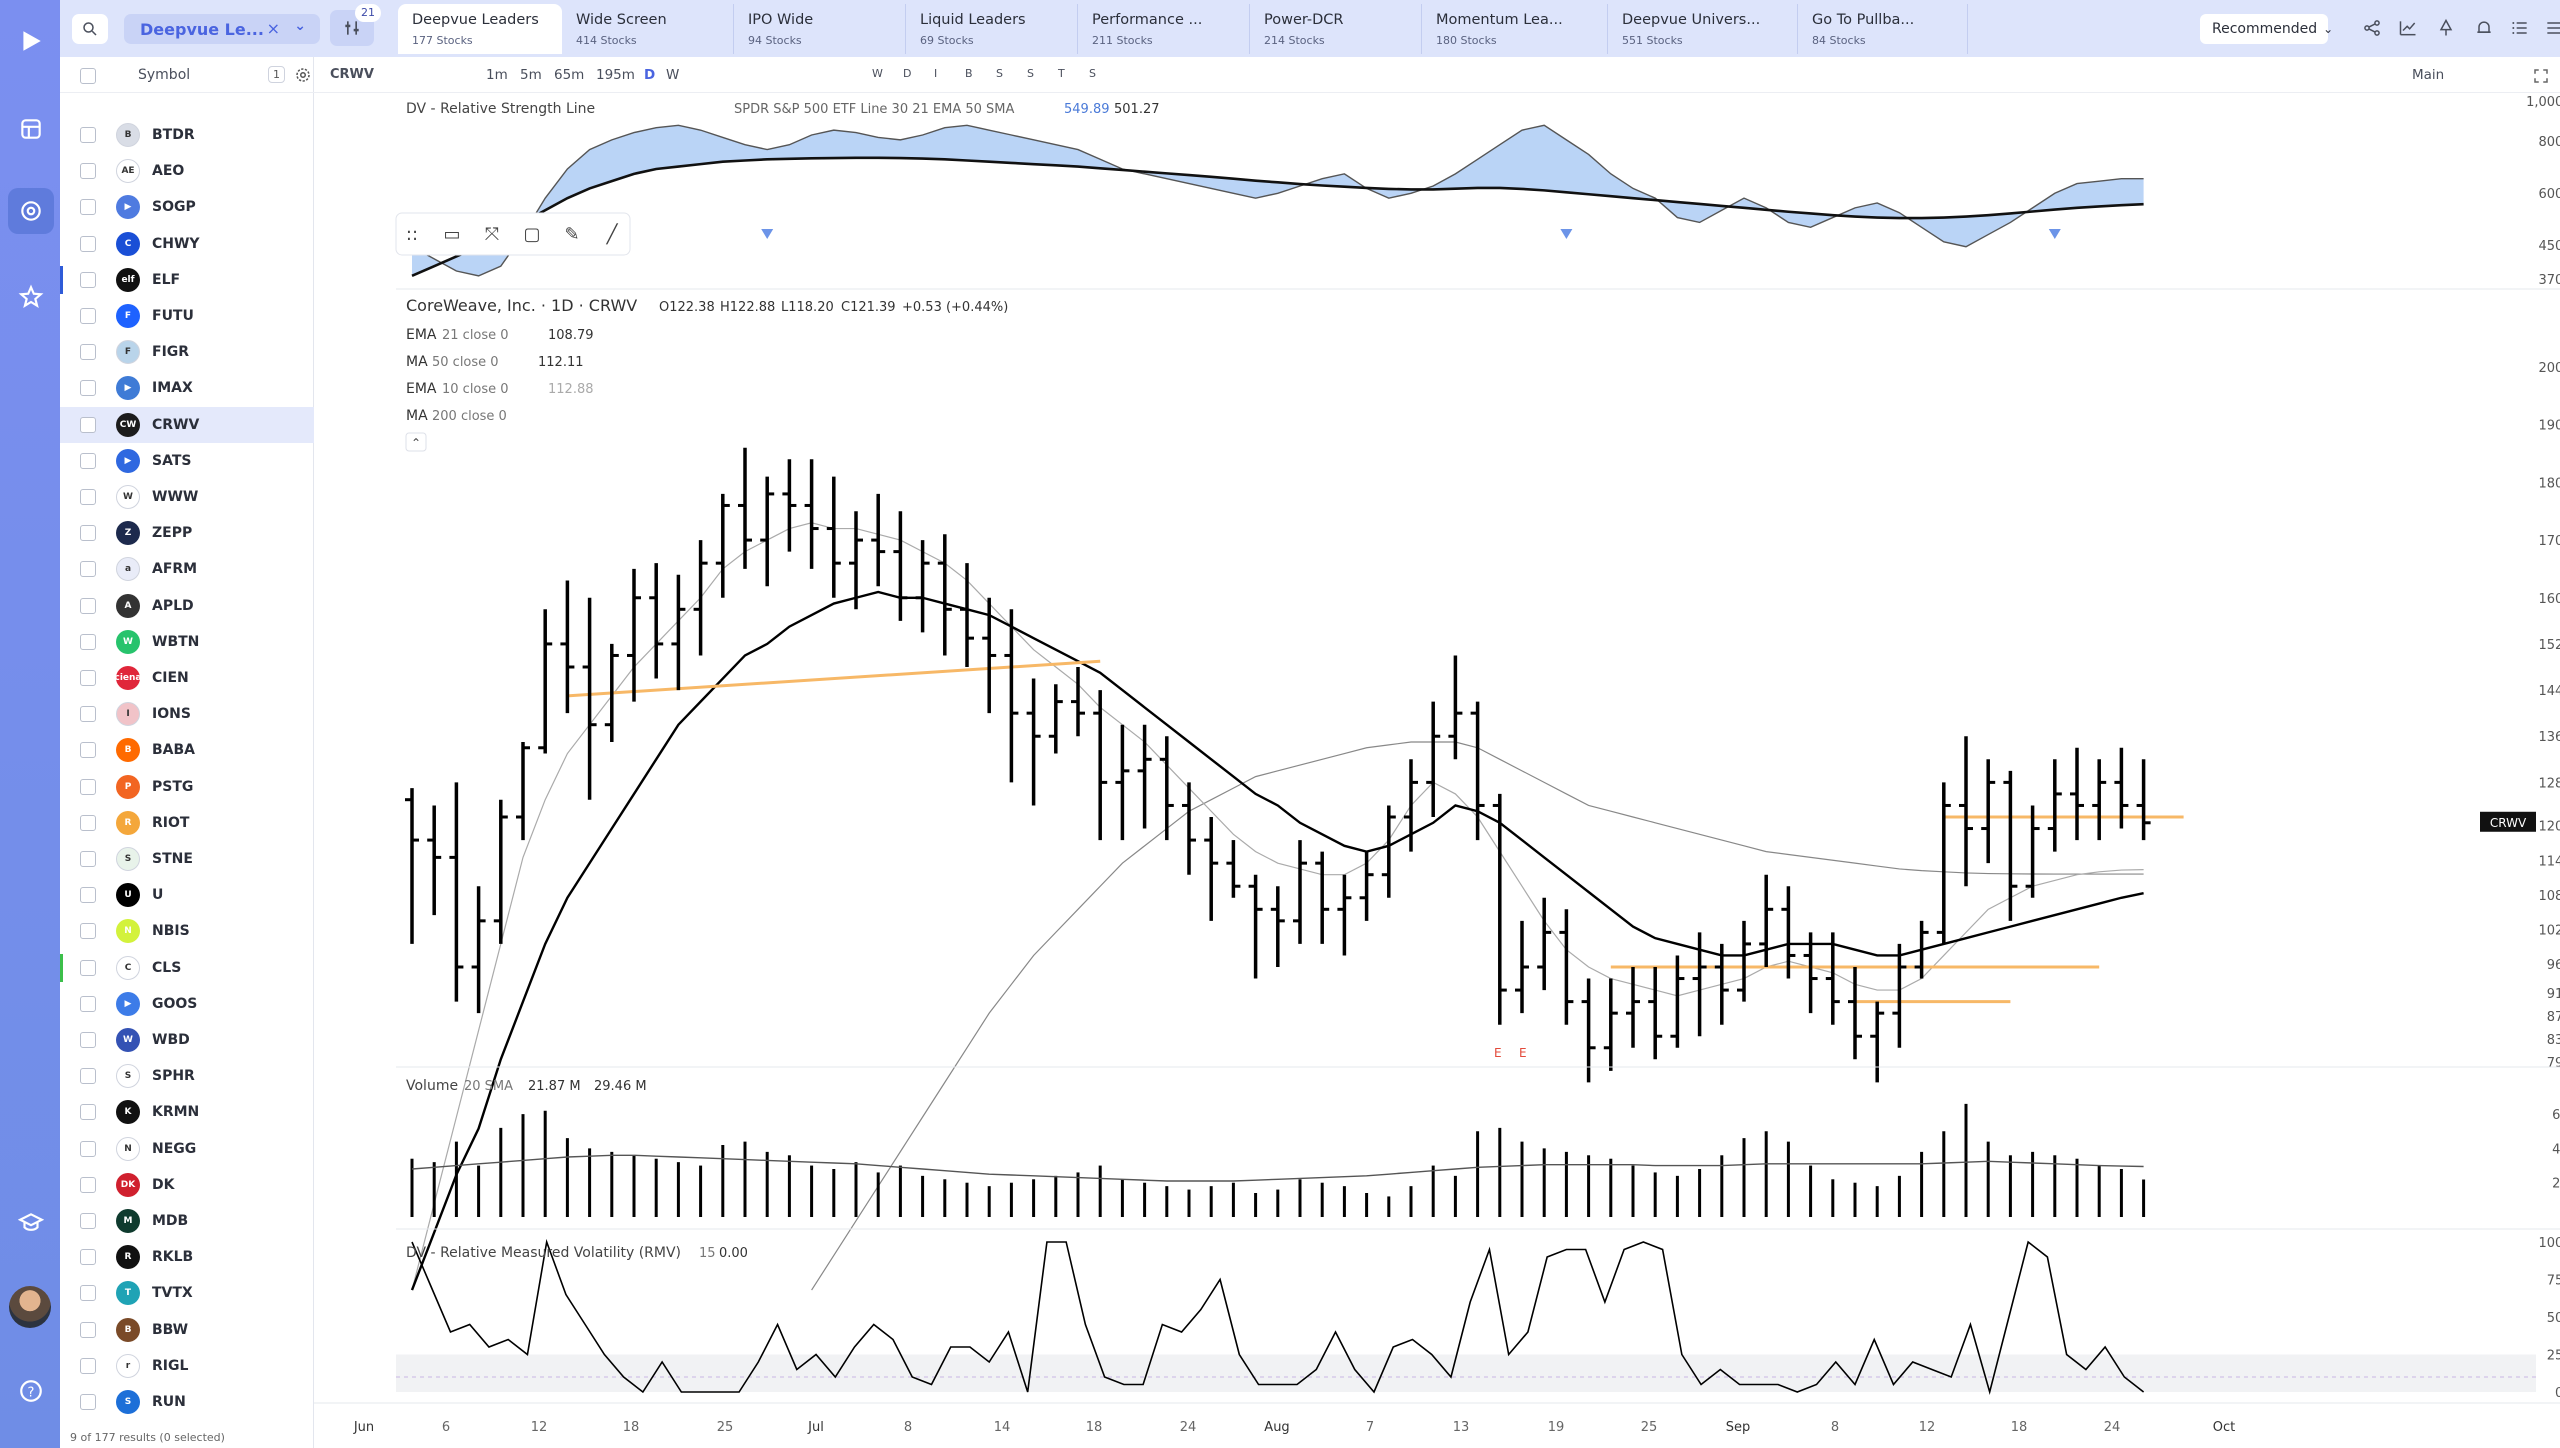 Image resolution: width=2560 pixels, height=1448 pixels. I want to click on list-item: ciena CIEN, so click(187, 678).